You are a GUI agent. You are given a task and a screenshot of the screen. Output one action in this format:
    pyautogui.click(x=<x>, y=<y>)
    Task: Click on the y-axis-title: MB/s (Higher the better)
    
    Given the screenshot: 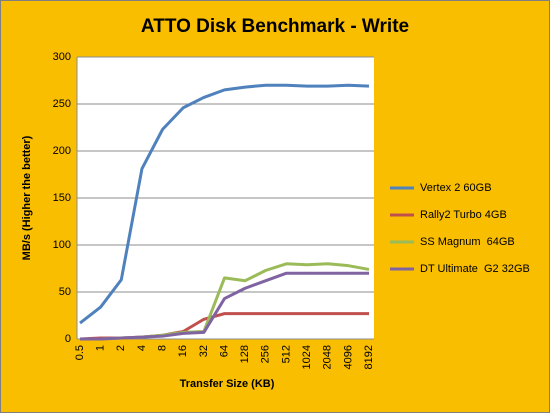 What is the action you would take?
    pyautogui.click(x=27, y=197)
    